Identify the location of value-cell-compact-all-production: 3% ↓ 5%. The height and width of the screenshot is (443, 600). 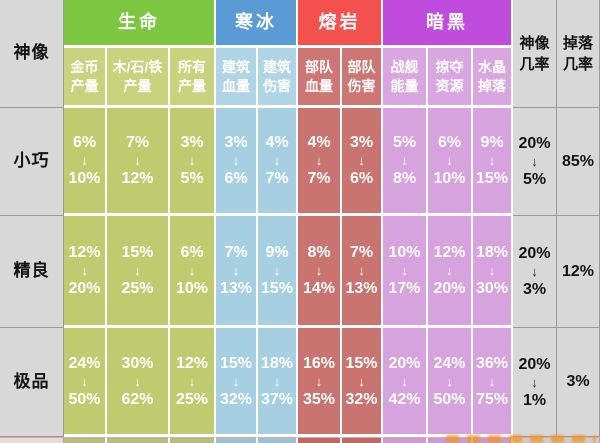
(193, 162).